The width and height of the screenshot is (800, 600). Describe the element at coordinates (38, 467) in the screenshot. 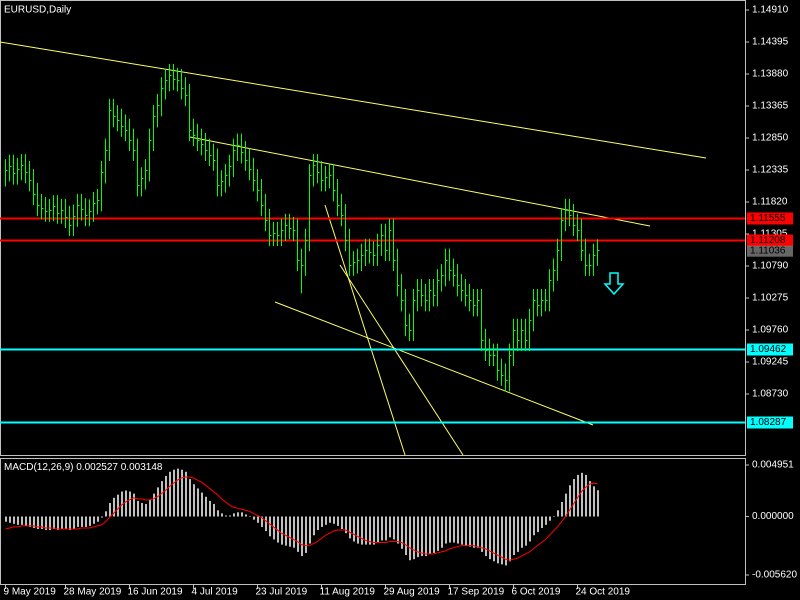

I see `indicator-name: MACD(12,26,9)` at that location.